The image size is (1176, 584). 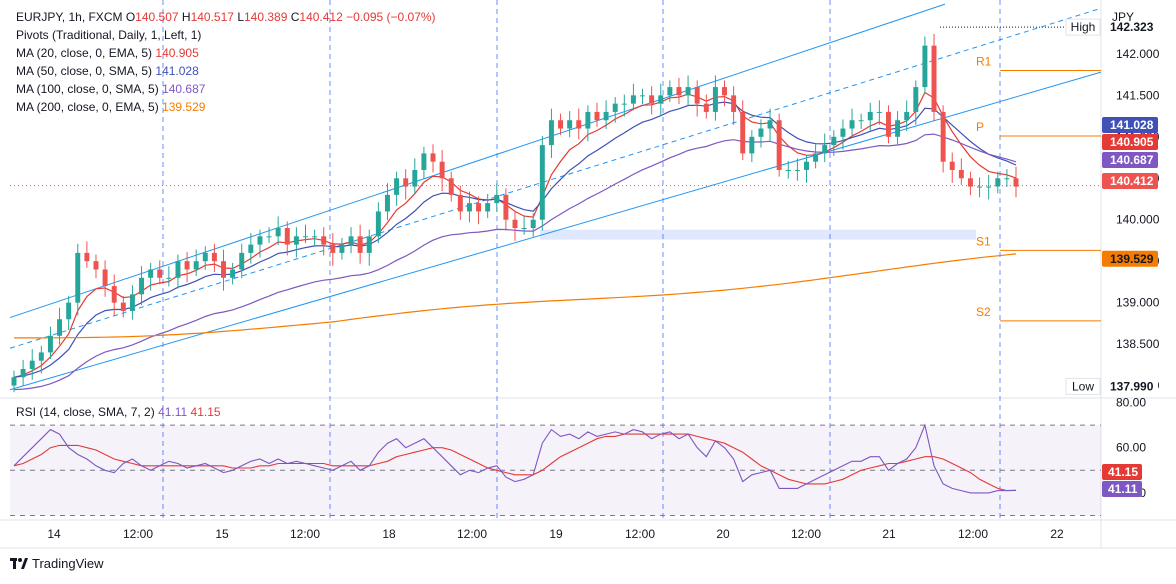 I want to click on ma100-badge-text: 140.687, so click(x=1132, y=160).